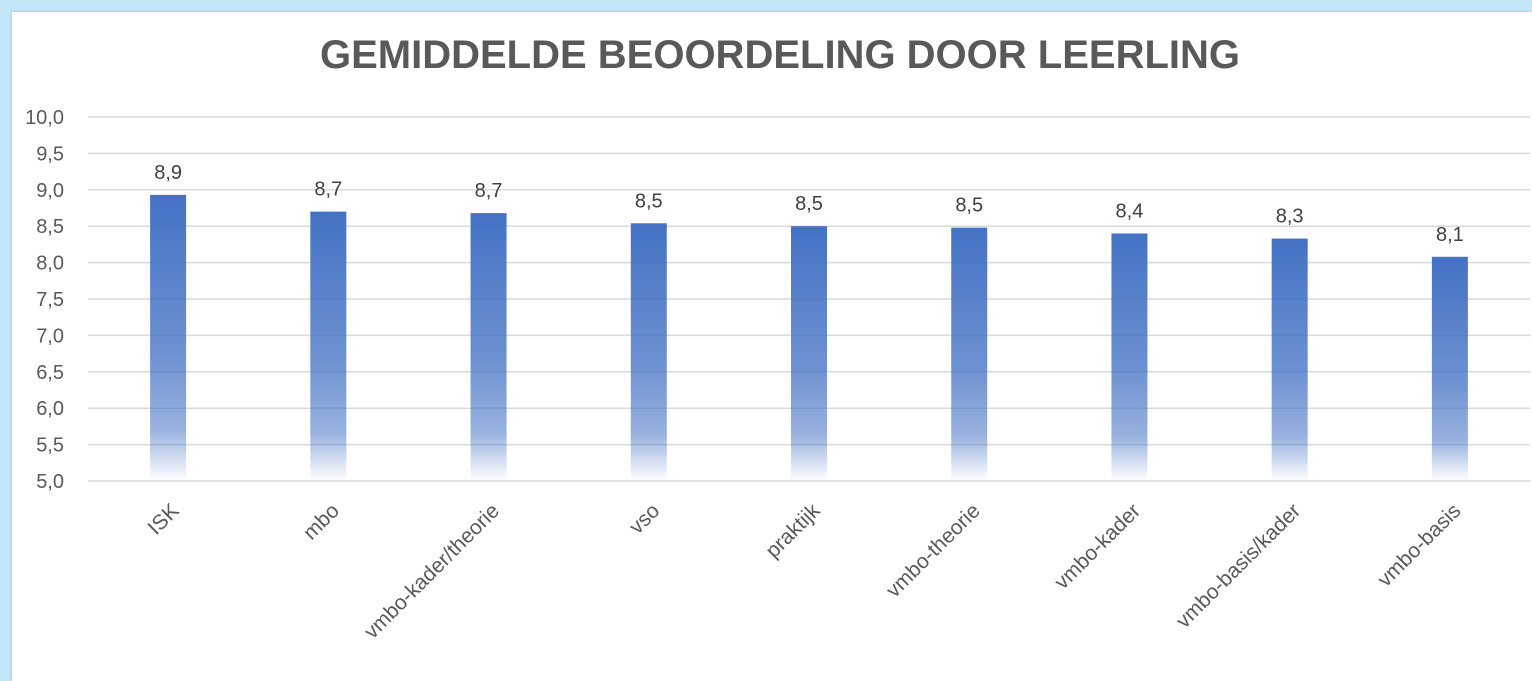  I want to click on x-tick-label: vmbo-kader, so click(1097, 546).